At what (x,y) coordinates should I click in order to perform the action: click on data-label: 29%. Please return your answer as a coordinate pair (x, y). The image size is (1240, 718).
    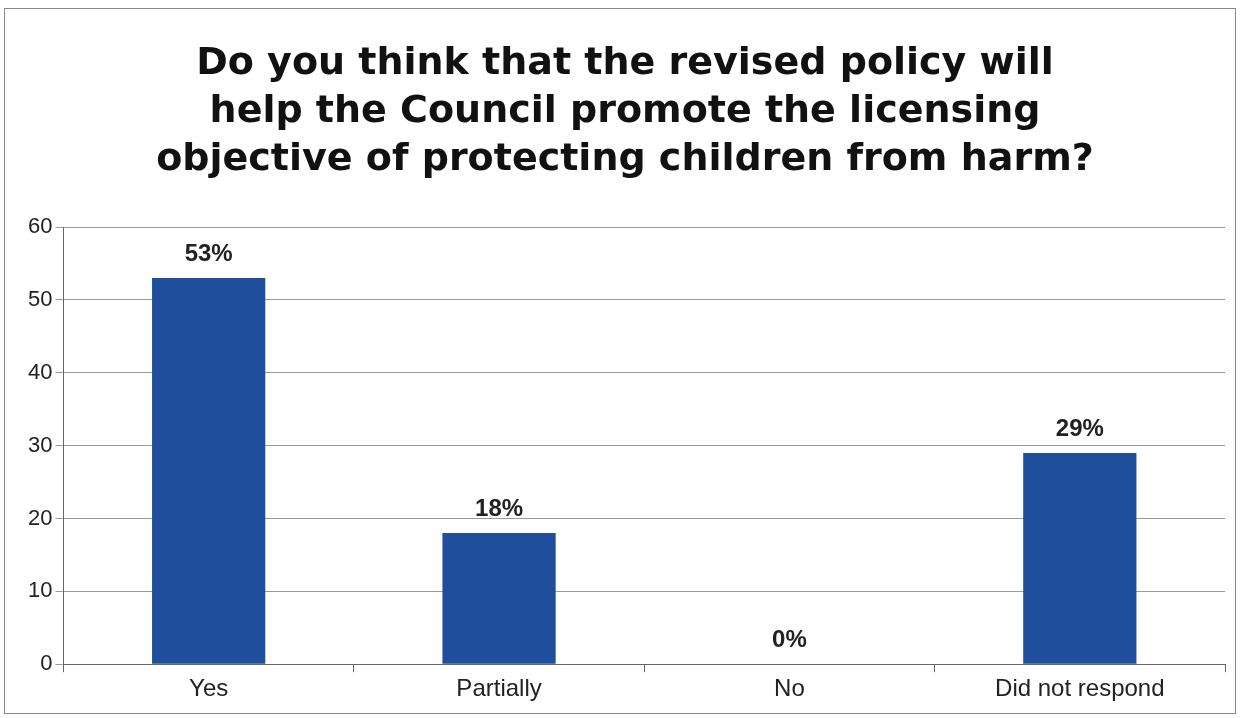
    Looking at the image, I should click on (1079, 427).